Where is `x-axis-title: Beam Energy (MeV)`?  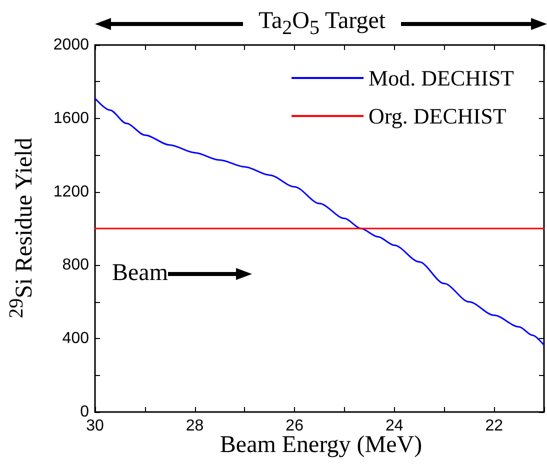
x-axis-title: Beam Energy (MeV) is located at coordinates (321, 445).